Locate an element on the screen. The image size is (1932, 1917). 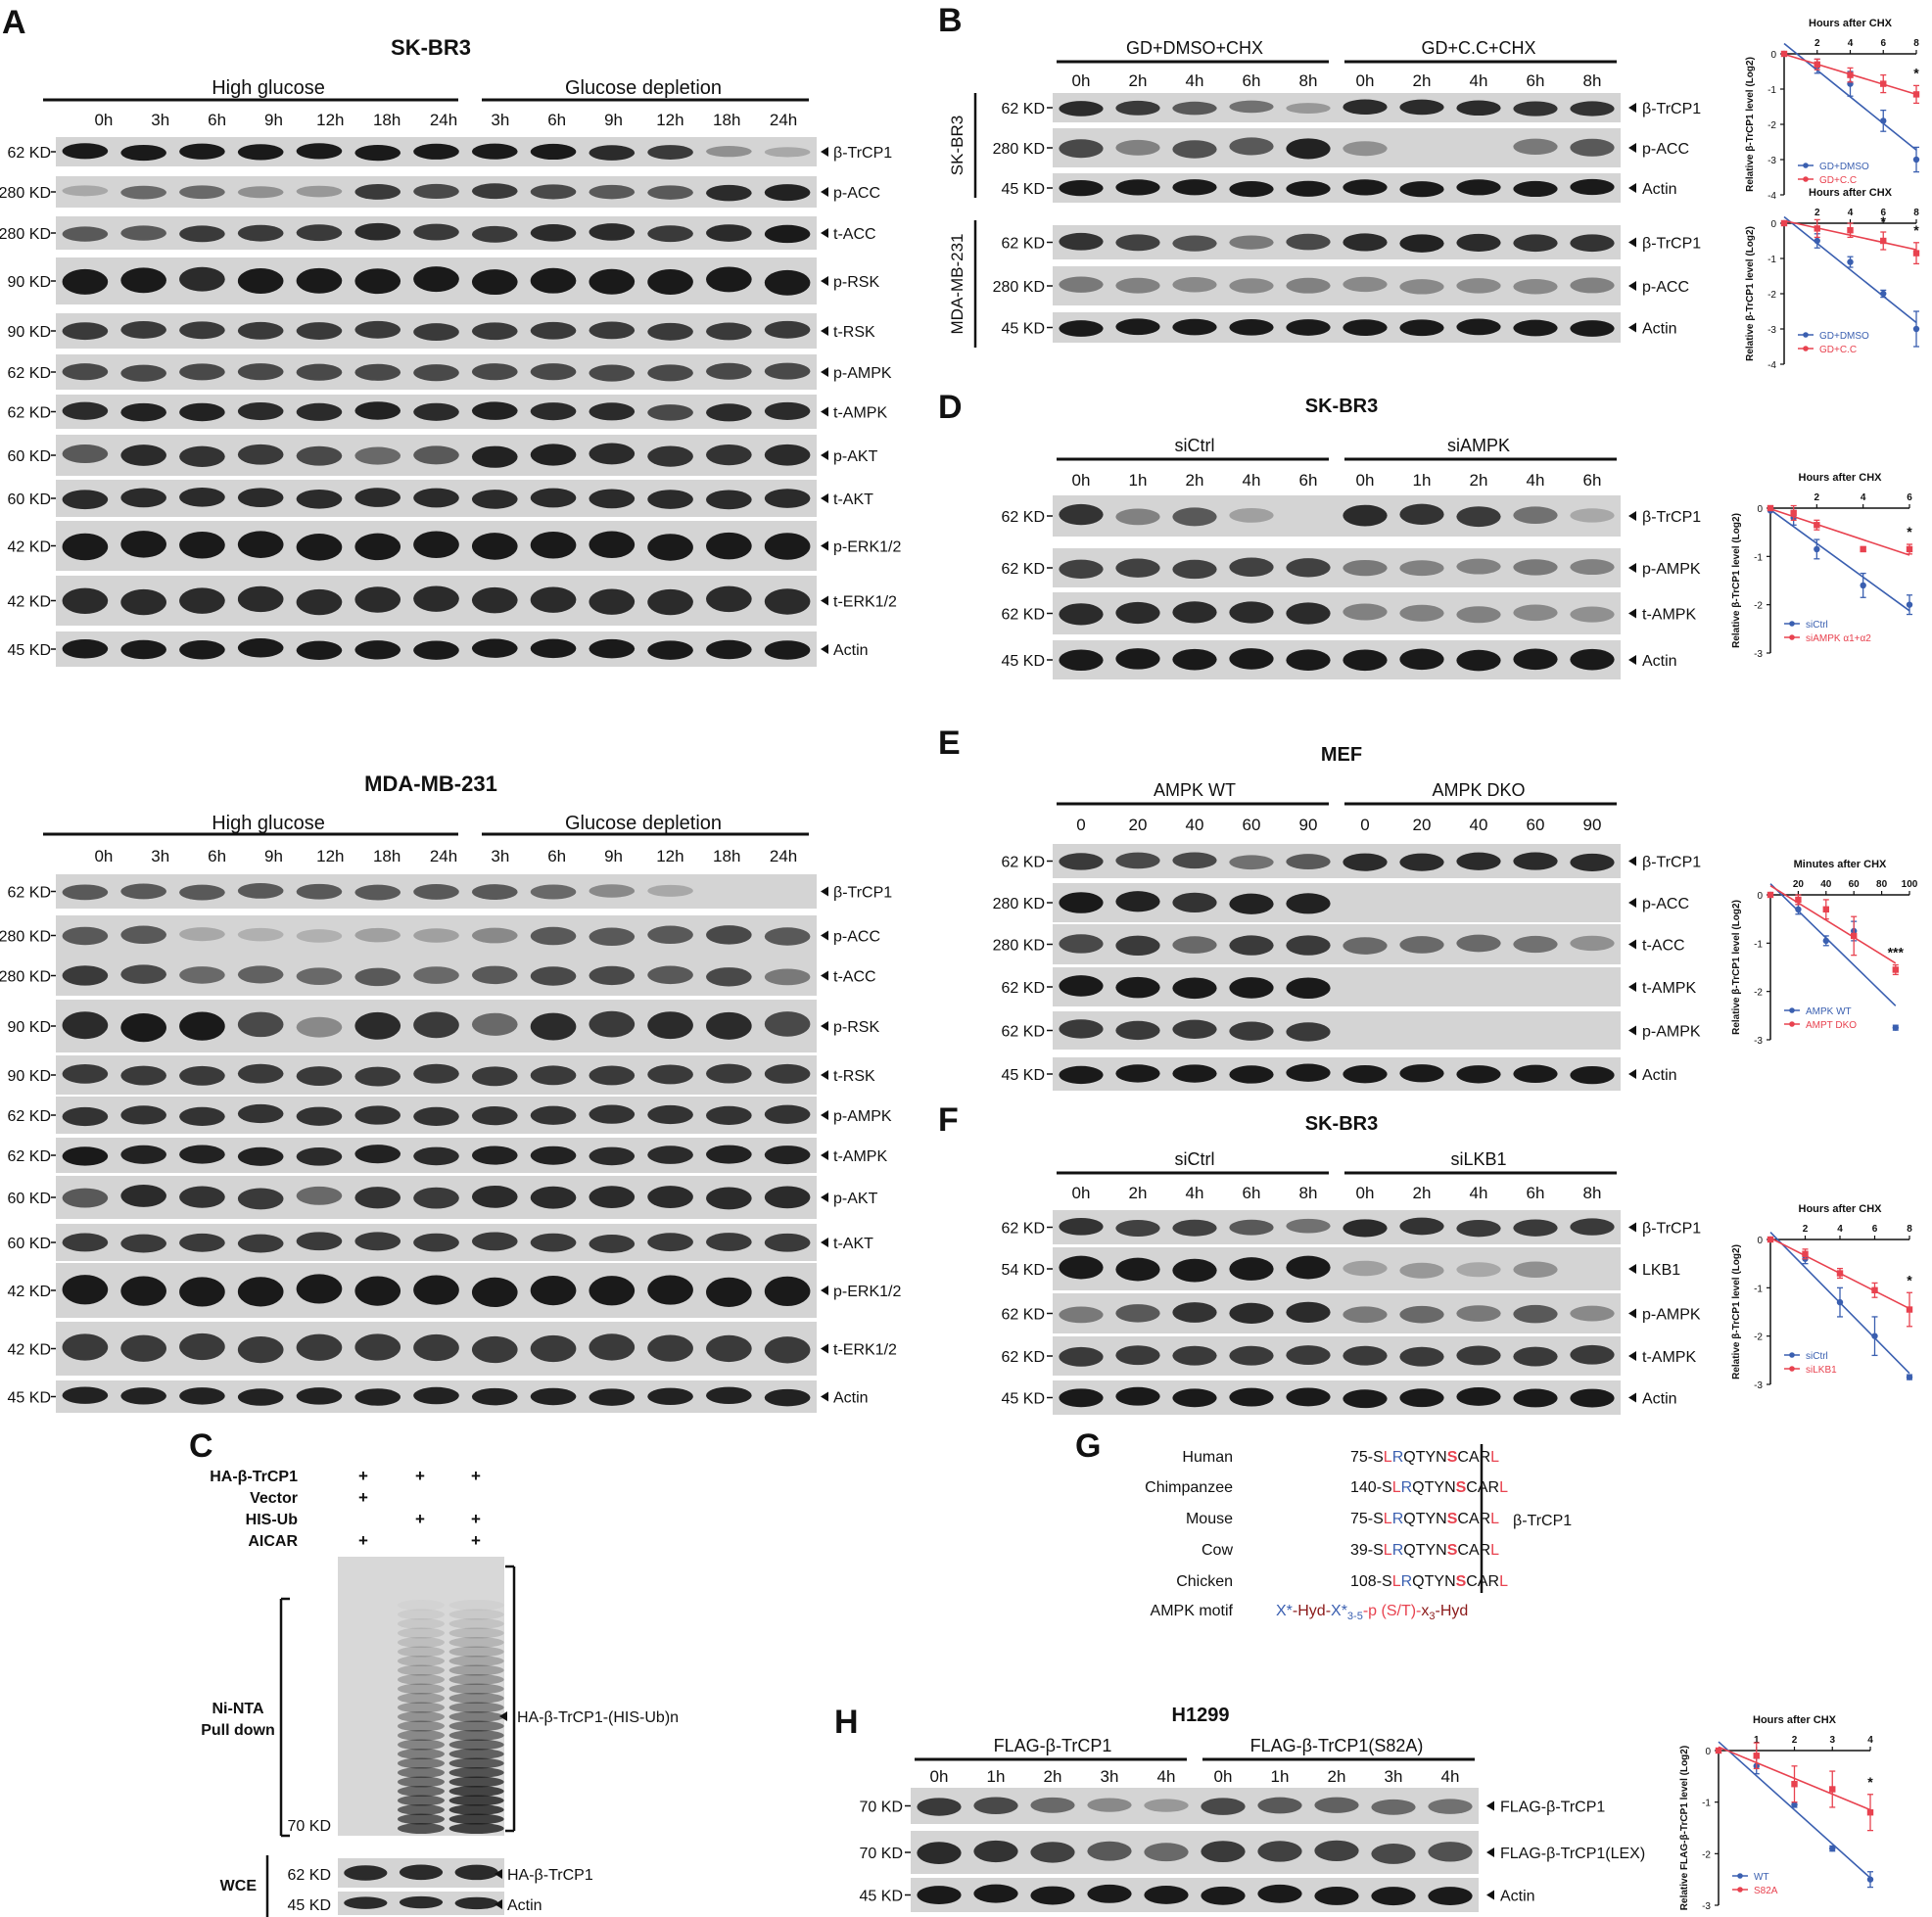
lane-label: 1h is located at coordinates (1280, 1776).